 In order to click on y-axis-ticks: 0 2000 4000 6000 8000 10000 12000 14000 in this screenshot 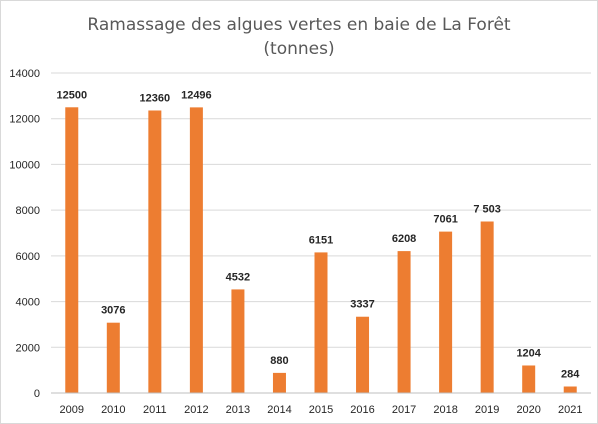, I will do `click(24, 234)`.